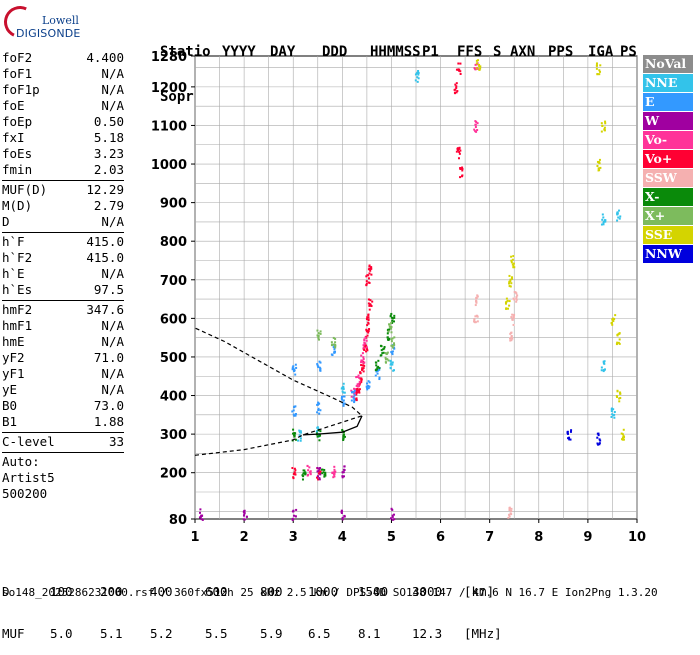 The image size is (700, 655). Describe the element at coordinates (108, 421) in the screenshot. I see `param-value: 1.88` at that location.